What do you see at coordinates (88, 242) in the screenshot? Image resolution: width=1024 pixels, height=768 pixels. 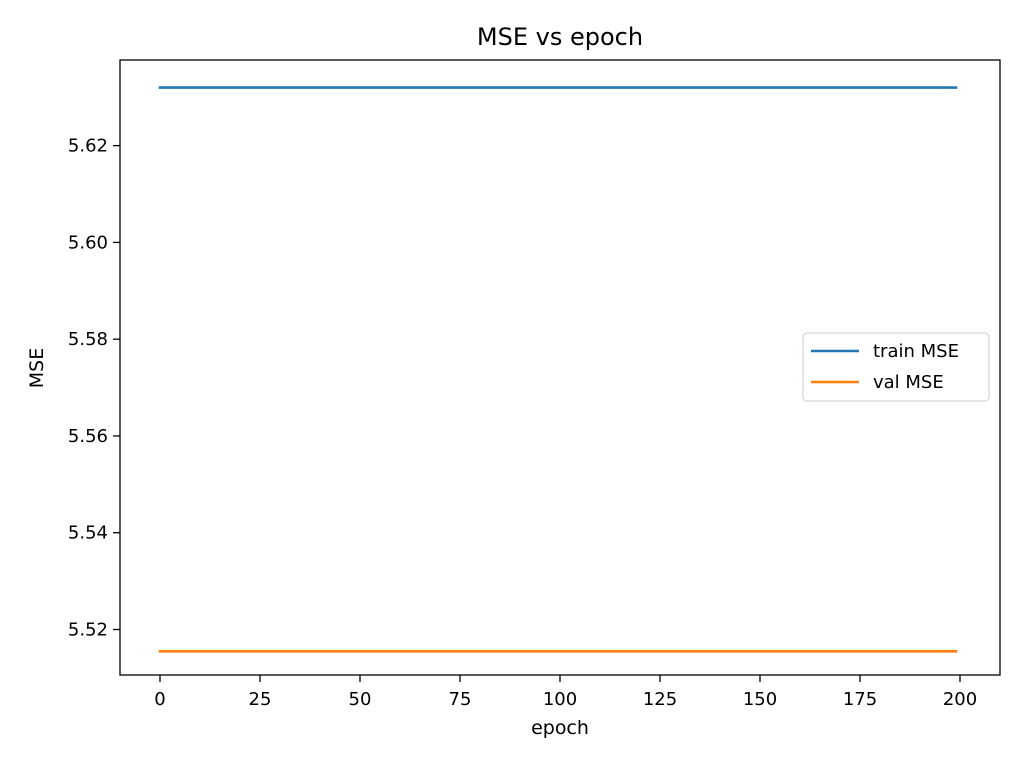 I see `y-tick-label: 5.60` at bounding box center [88, 242].